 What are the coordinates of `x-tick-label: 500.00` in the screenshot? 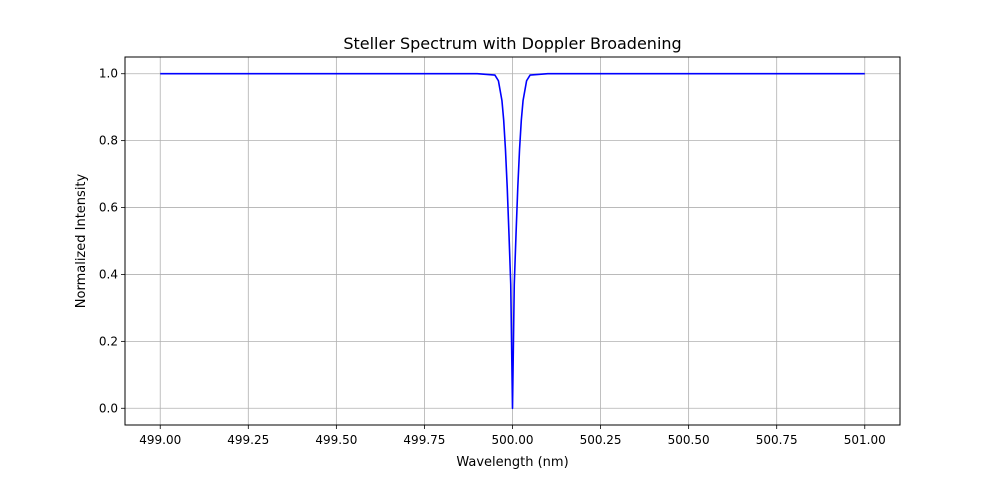 It's located at (513, 440).